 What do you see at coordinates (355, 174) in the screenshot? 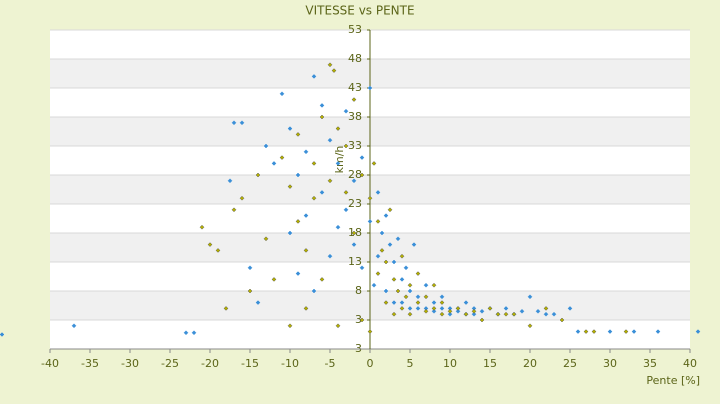
I see `y-tick-label: 28` at bounding box center [355, 174].